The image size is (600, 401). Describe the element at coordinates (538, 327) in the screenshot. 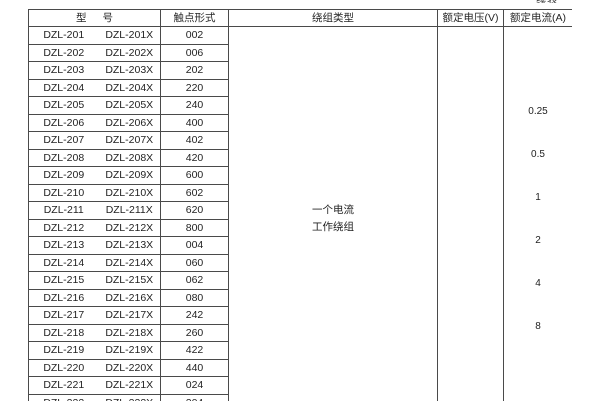

I see `rated-current-value: 8` at that location.